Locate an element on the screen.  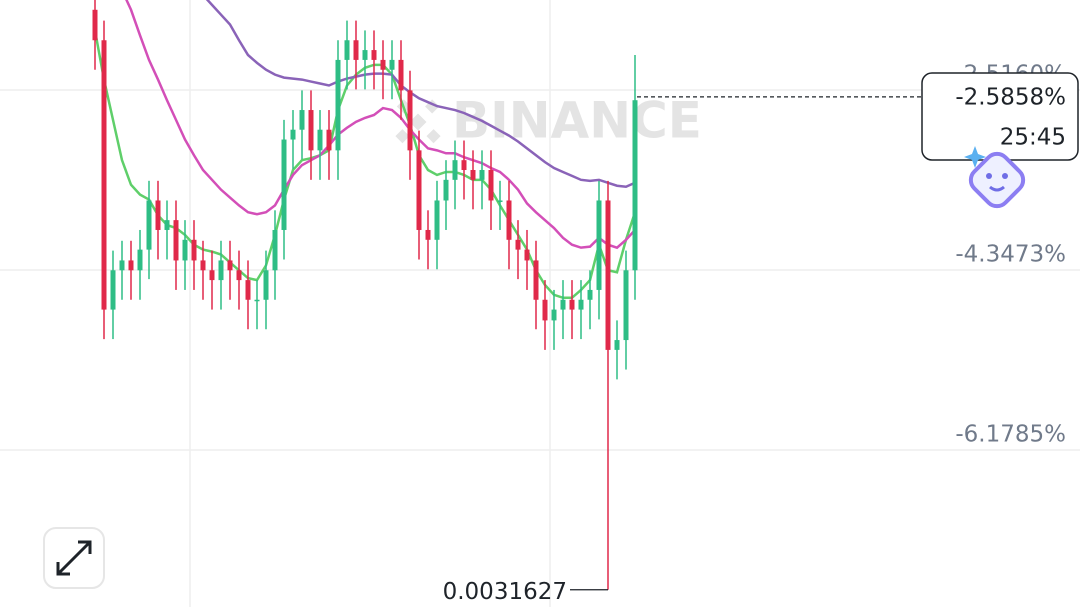
ai-button is located at coordinates (996, 178).